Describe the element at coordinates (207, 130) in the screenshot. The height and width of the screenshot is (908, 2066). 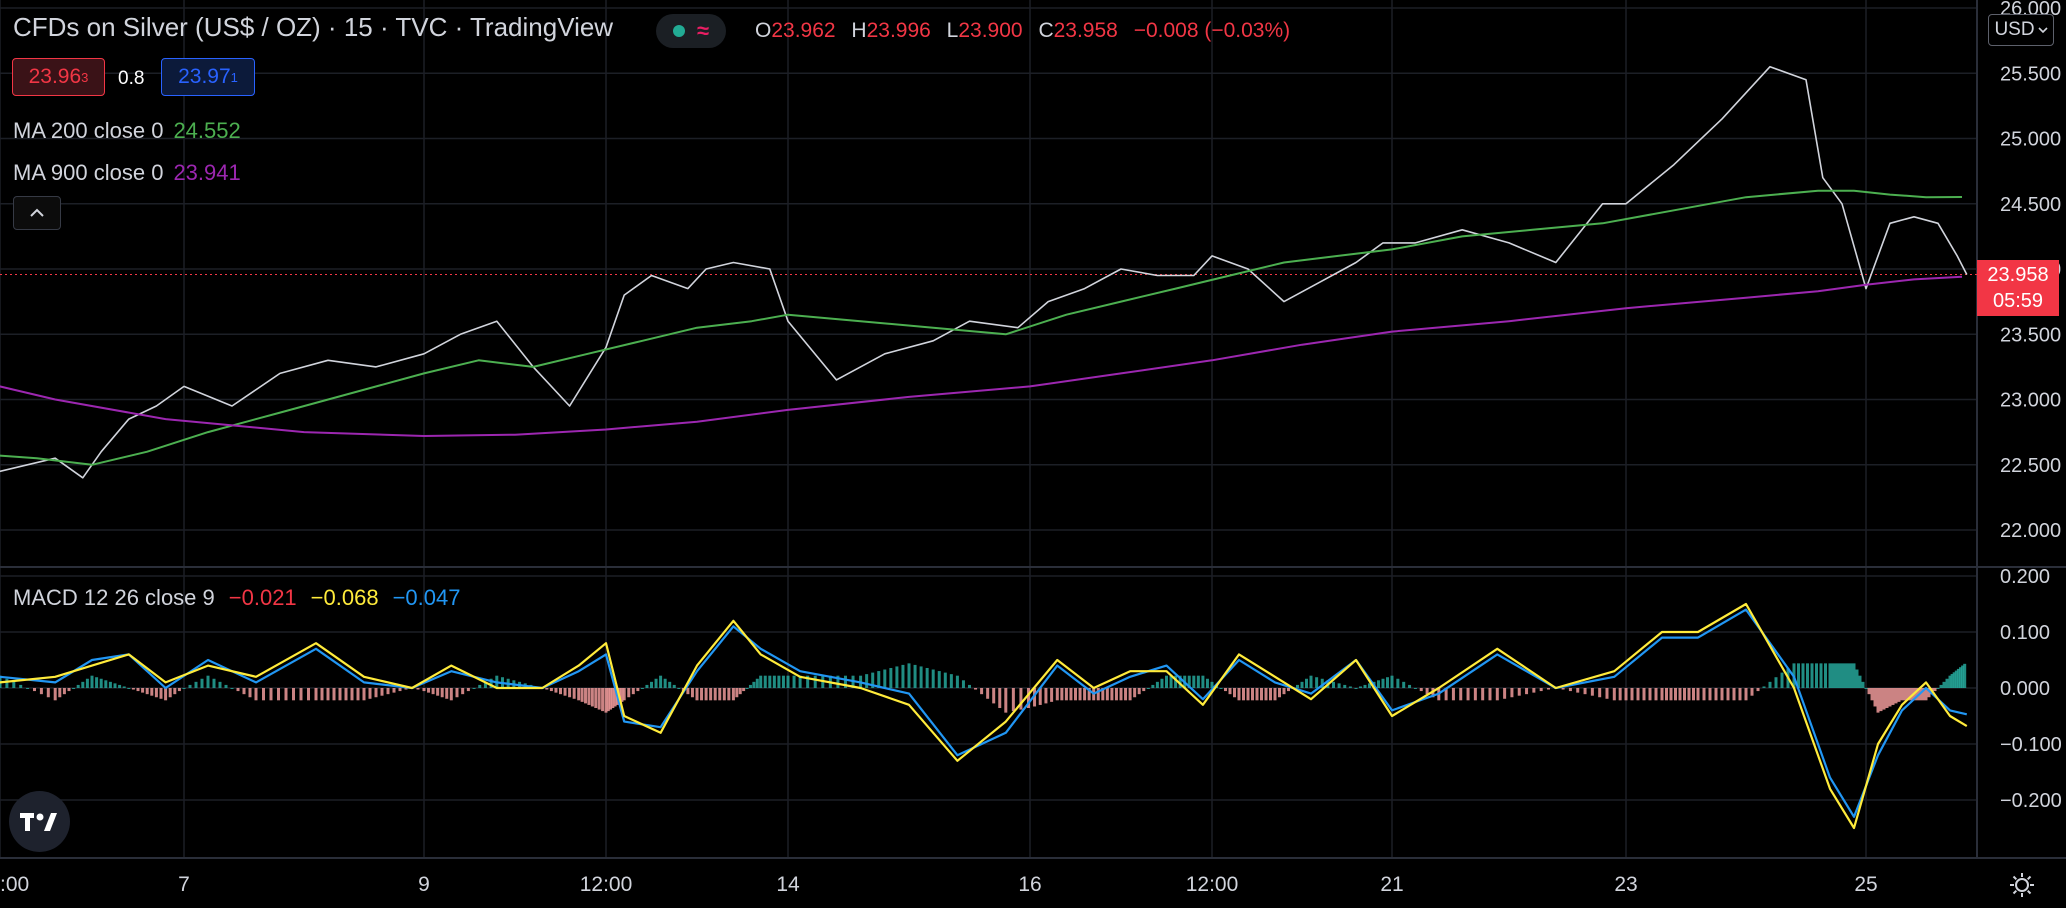
I see `ma200-value: 24.552` at that location.